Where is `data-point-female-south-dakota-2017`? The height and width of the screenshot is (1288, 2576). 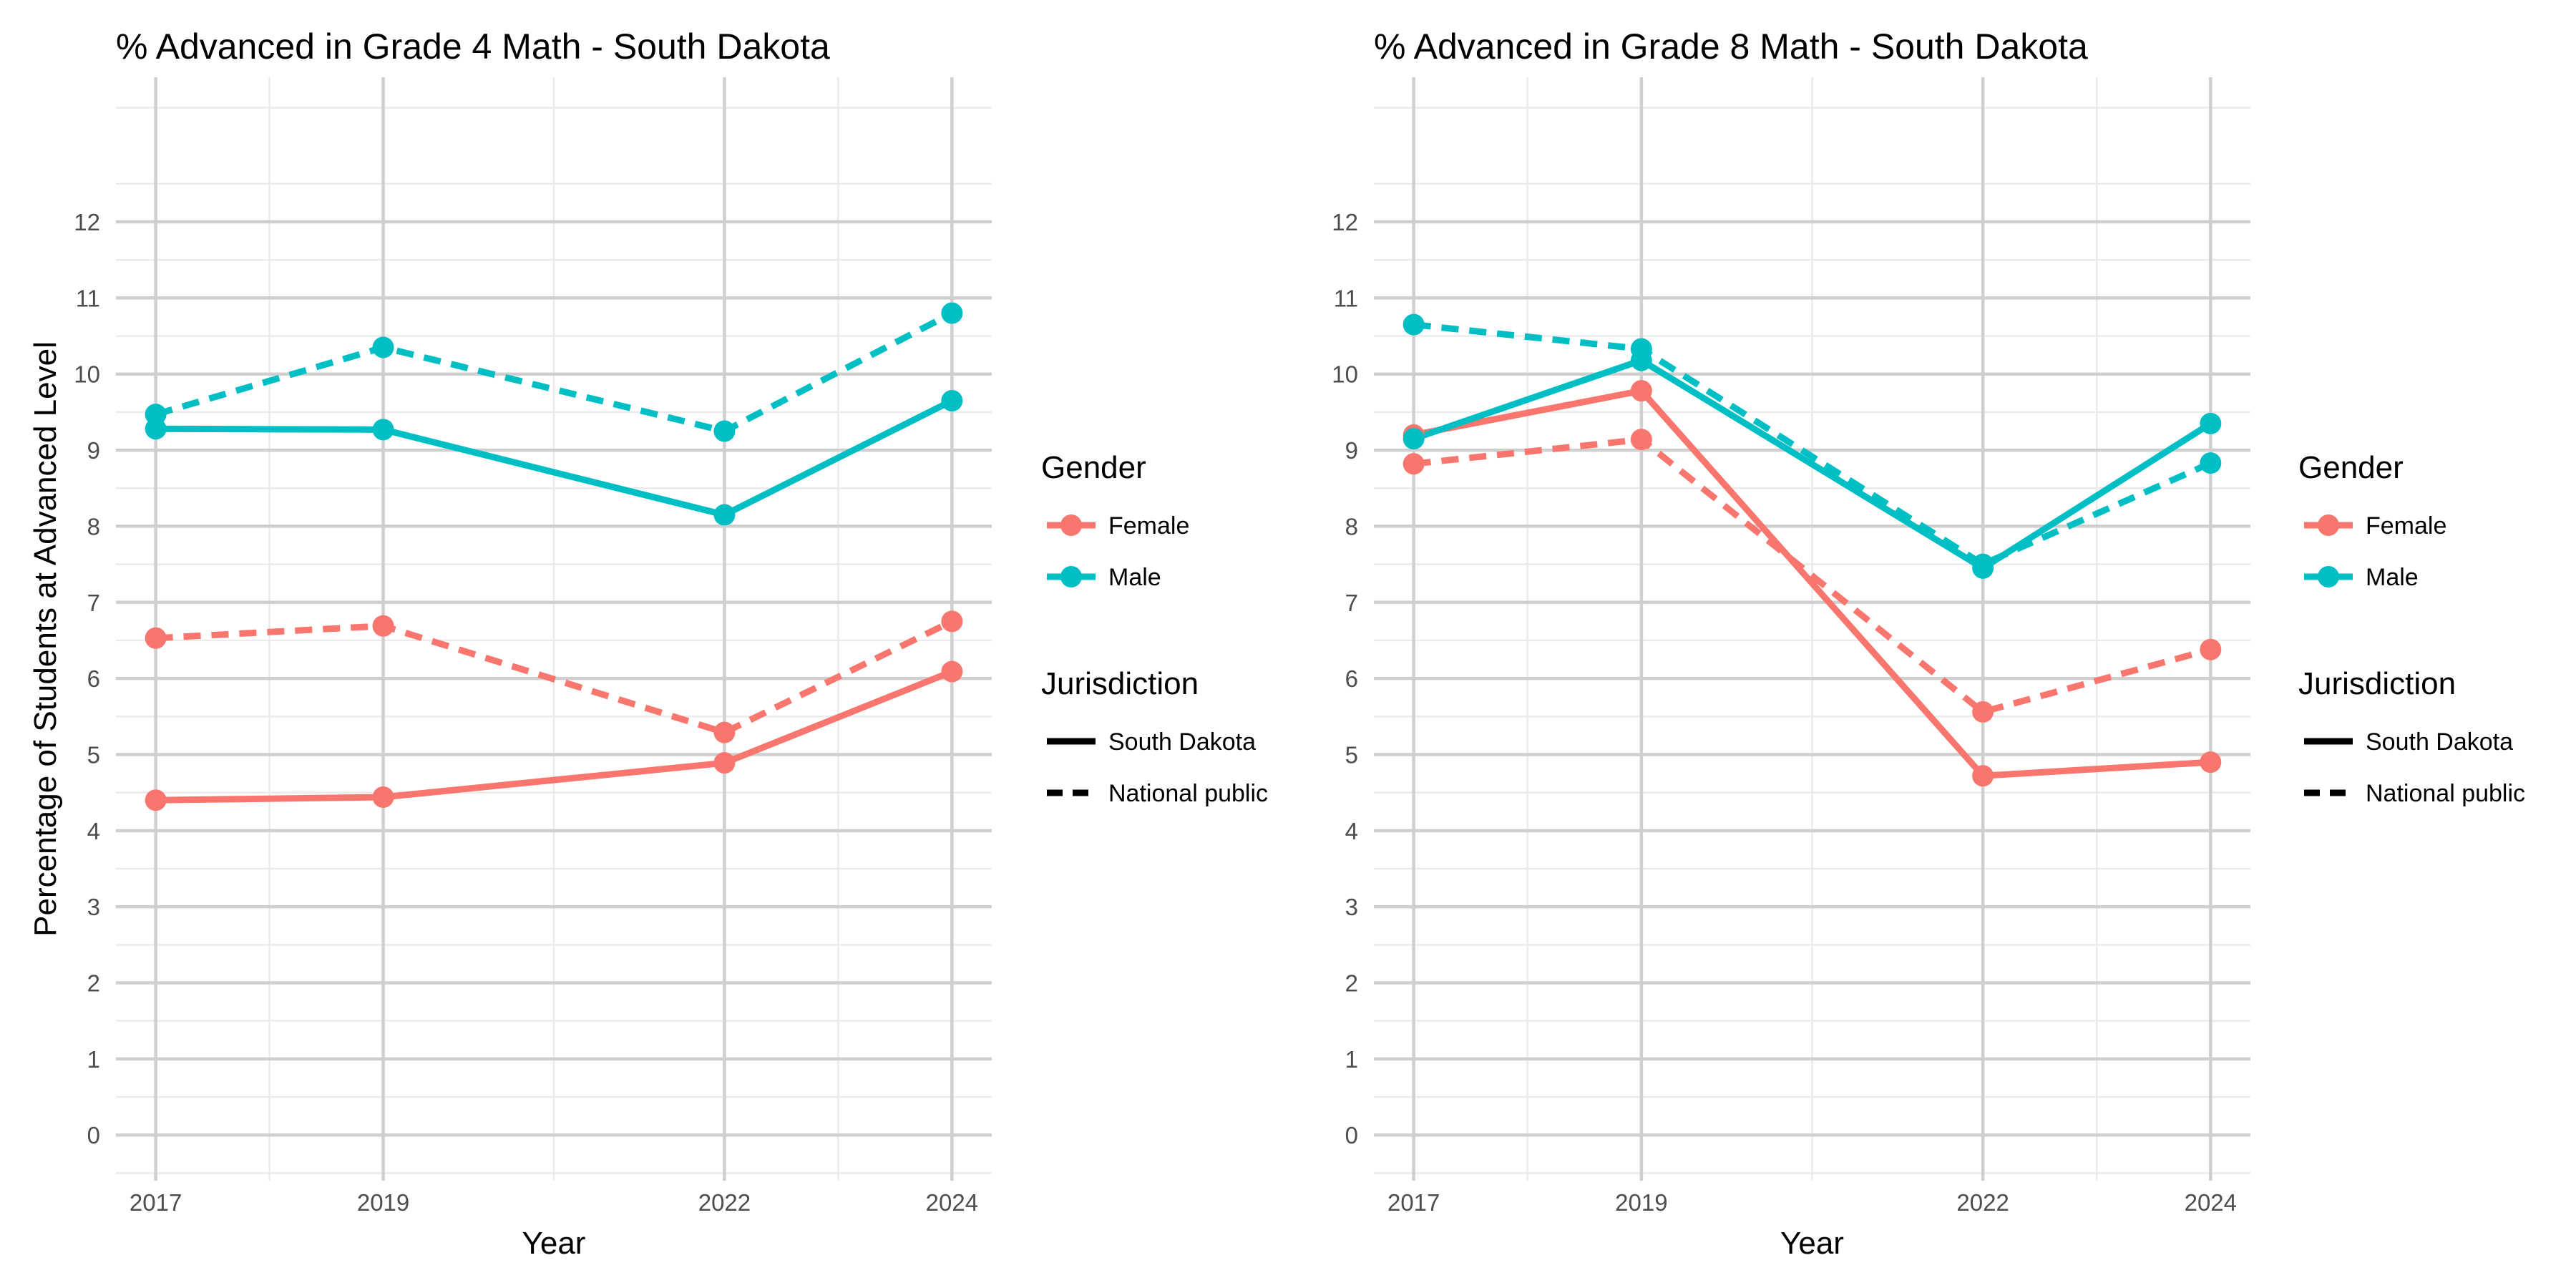 data-point-female-south-dakota-2017 is located at coordinates (156, 800).